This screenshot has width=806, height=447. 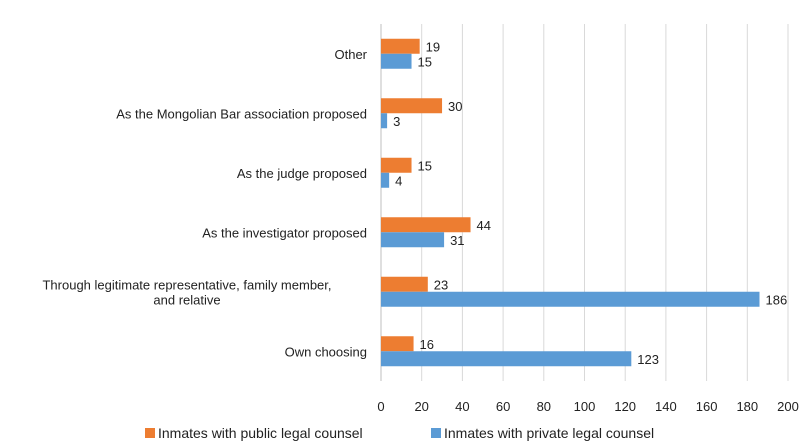 What do you see at coordinates (666, 406) in the screenshot?
I see `x-tick-label: 140` at bounding box center [666, 406].